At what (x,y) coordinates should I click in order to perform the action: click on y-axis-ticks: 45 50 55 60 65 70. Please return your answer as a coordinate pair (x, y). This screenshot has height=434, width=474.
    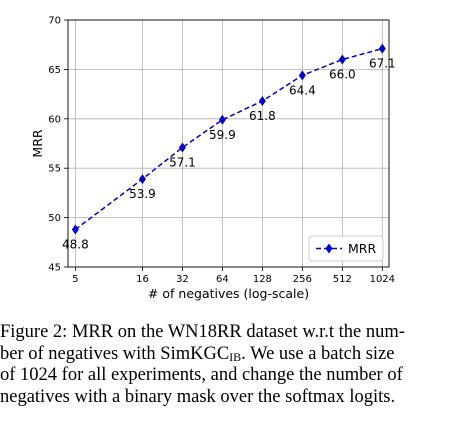
    Looking at the image, I should click on (58, 145).